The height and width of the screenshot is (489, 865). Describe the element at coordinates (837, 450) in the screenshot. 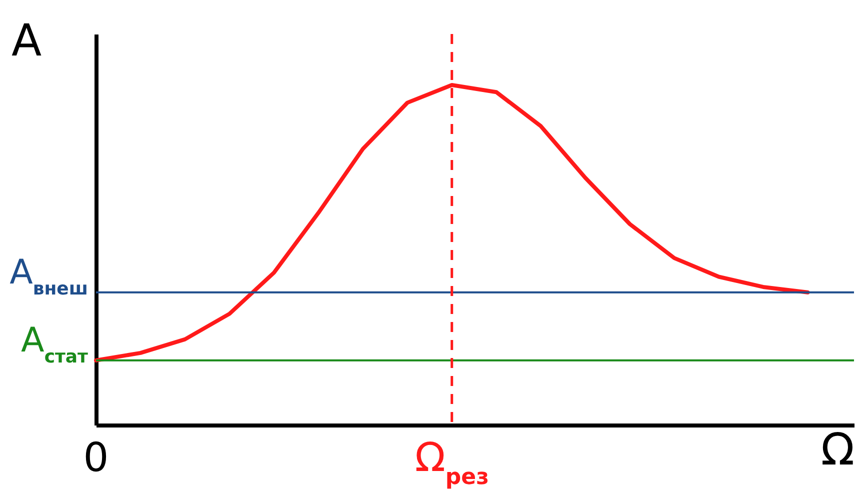

I see `x-axis-title: Ω` at that location.